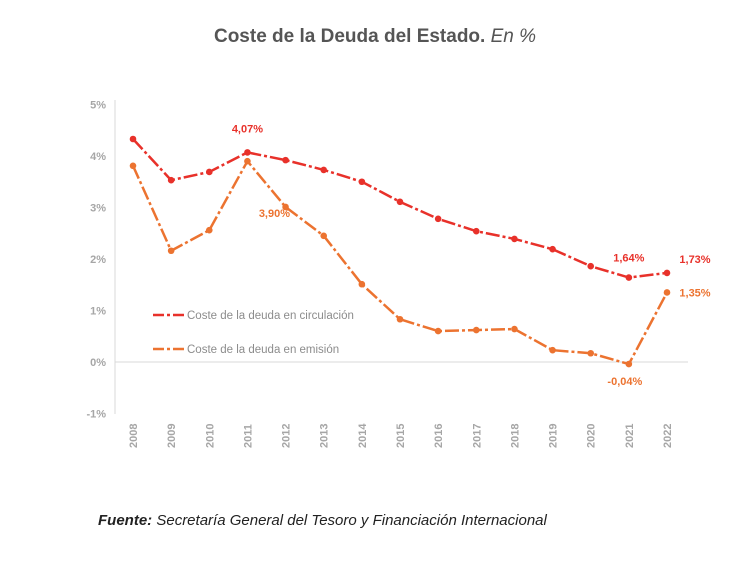  What do you see at coordinates (98, 106) in the screenshot?
I see `y-tick-label: 5%` at bounding box center [98, 106].